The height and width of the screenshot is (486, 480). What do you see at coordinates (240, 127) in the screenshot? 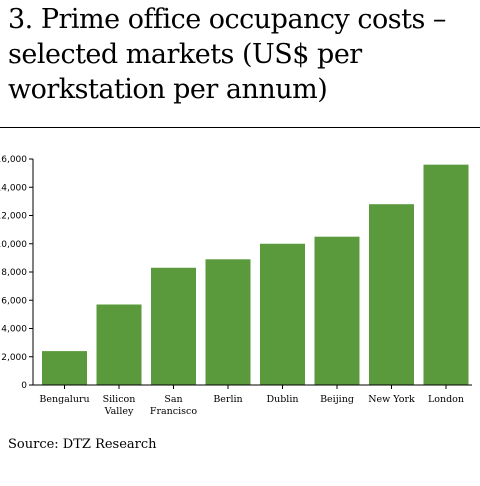
I see `title-divider` at bounding box center [240, 127].